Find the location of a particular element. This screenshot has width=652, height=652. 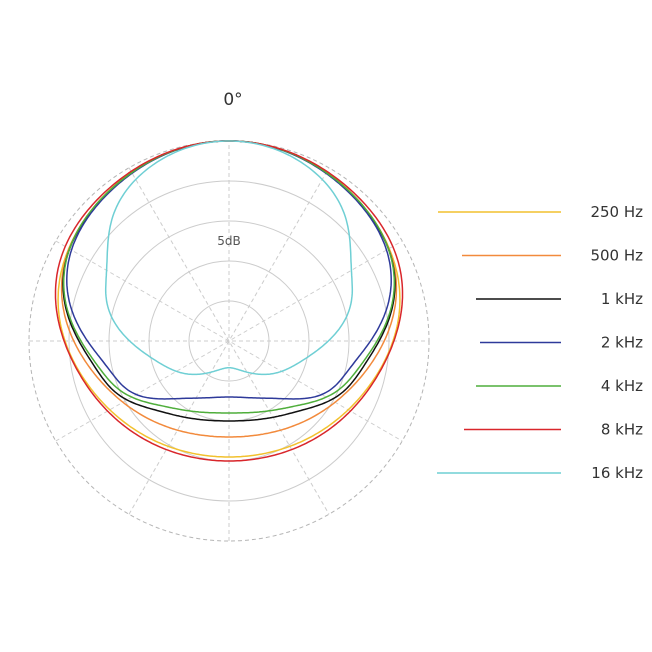

legend-label-5: 8 kHz is located at coordinates (622, 430).